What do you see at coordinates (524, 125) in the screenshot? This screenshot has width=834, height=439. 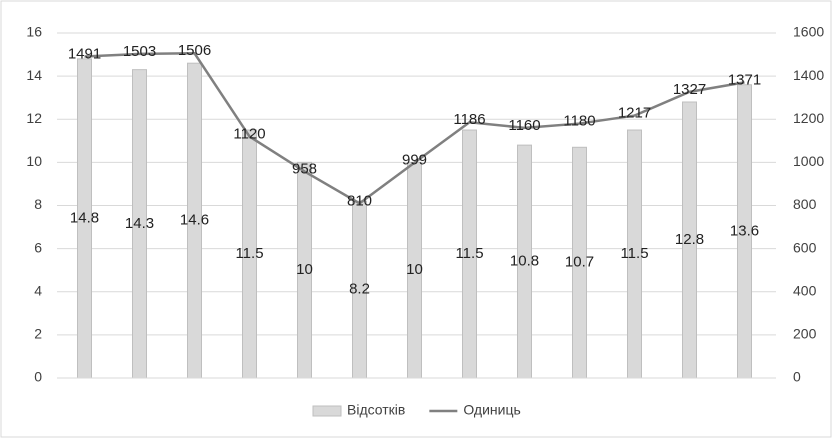 I see `line-value-label: 1160` at bounding box center [524, 125].